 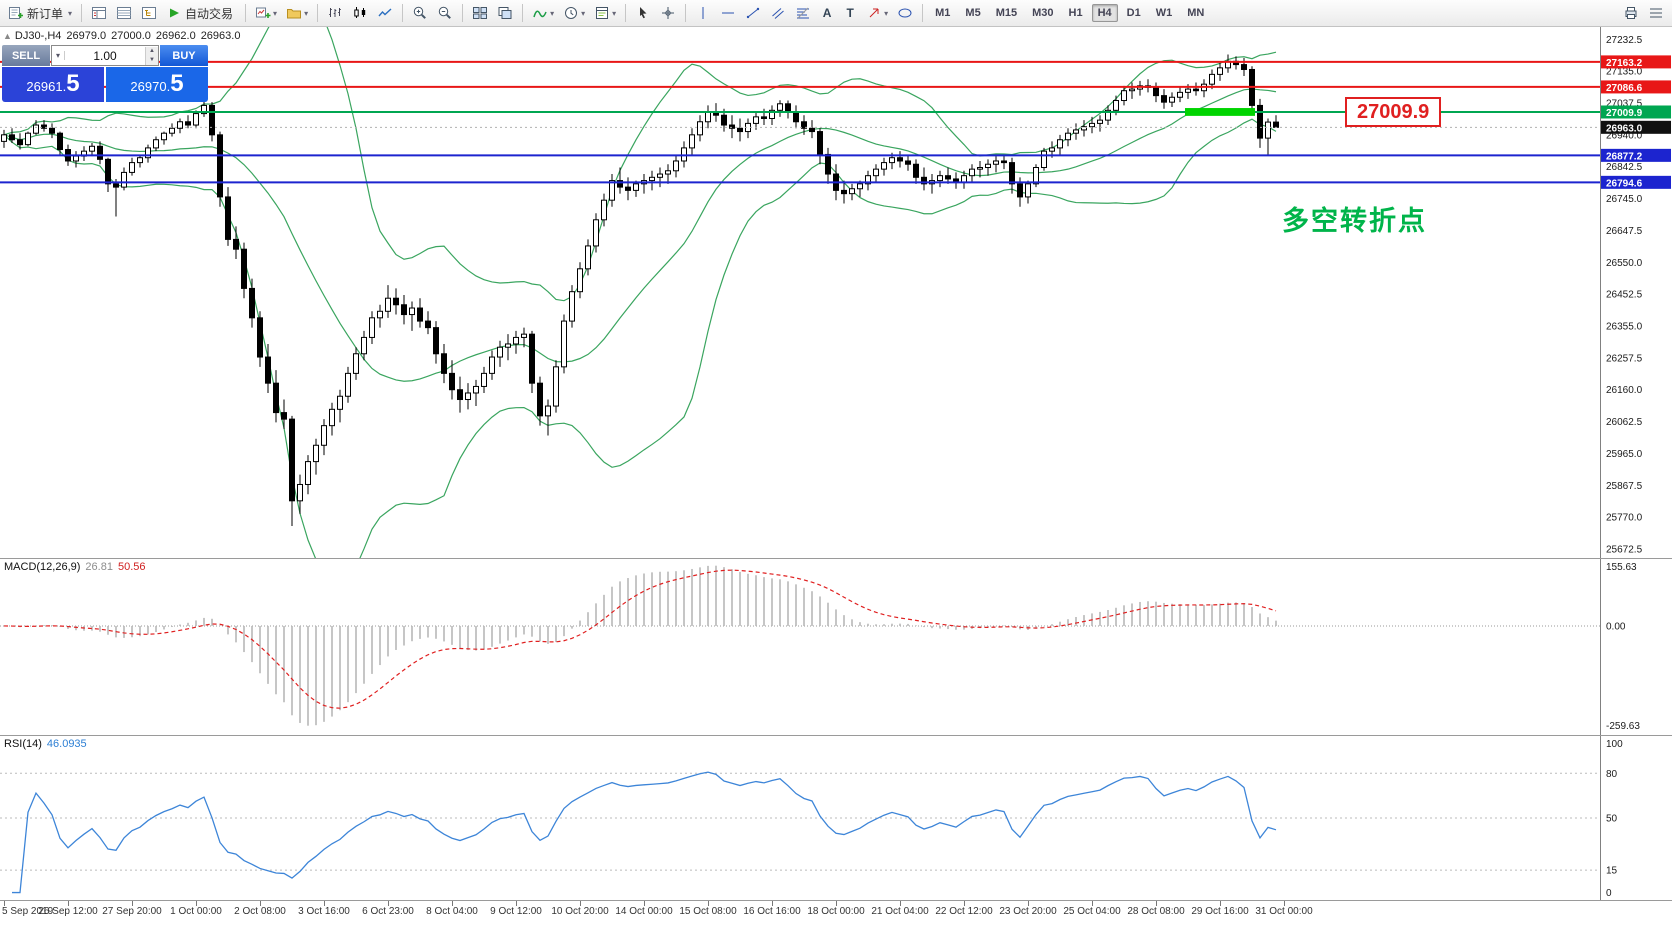 I want to click on time-label: 14 Oct 00:00, so click(x=644, y=911).